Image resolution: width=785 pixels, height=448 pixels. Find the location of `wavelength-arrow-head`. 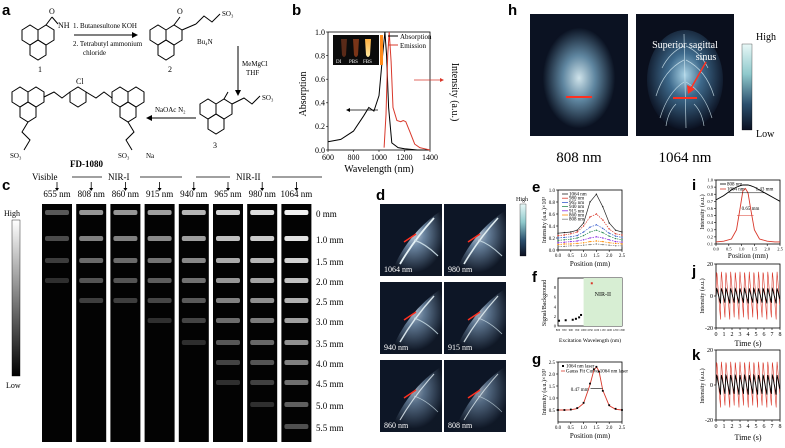

wavelength-arrow-head is located at coordinates (125, 189).